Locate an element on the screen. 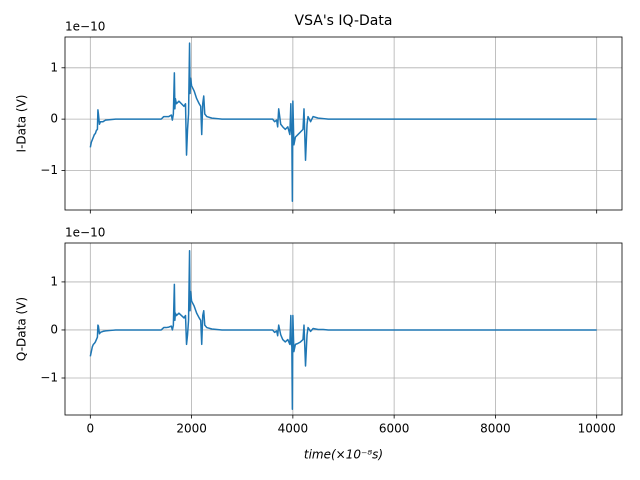 Image resolution: width=640 pixels, height=480 pixels. x-tick-label: 6000 is located at coordinates (394, 429).